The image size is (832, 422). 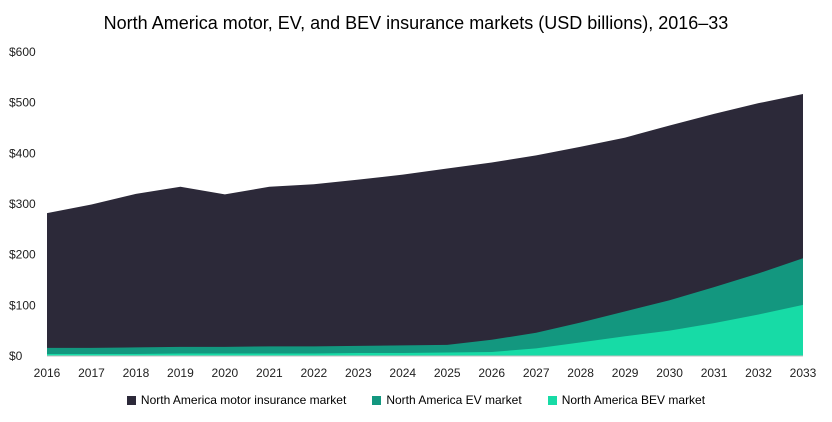 I want to click on x-tick-label: 2017, so click(x=91, y=373).